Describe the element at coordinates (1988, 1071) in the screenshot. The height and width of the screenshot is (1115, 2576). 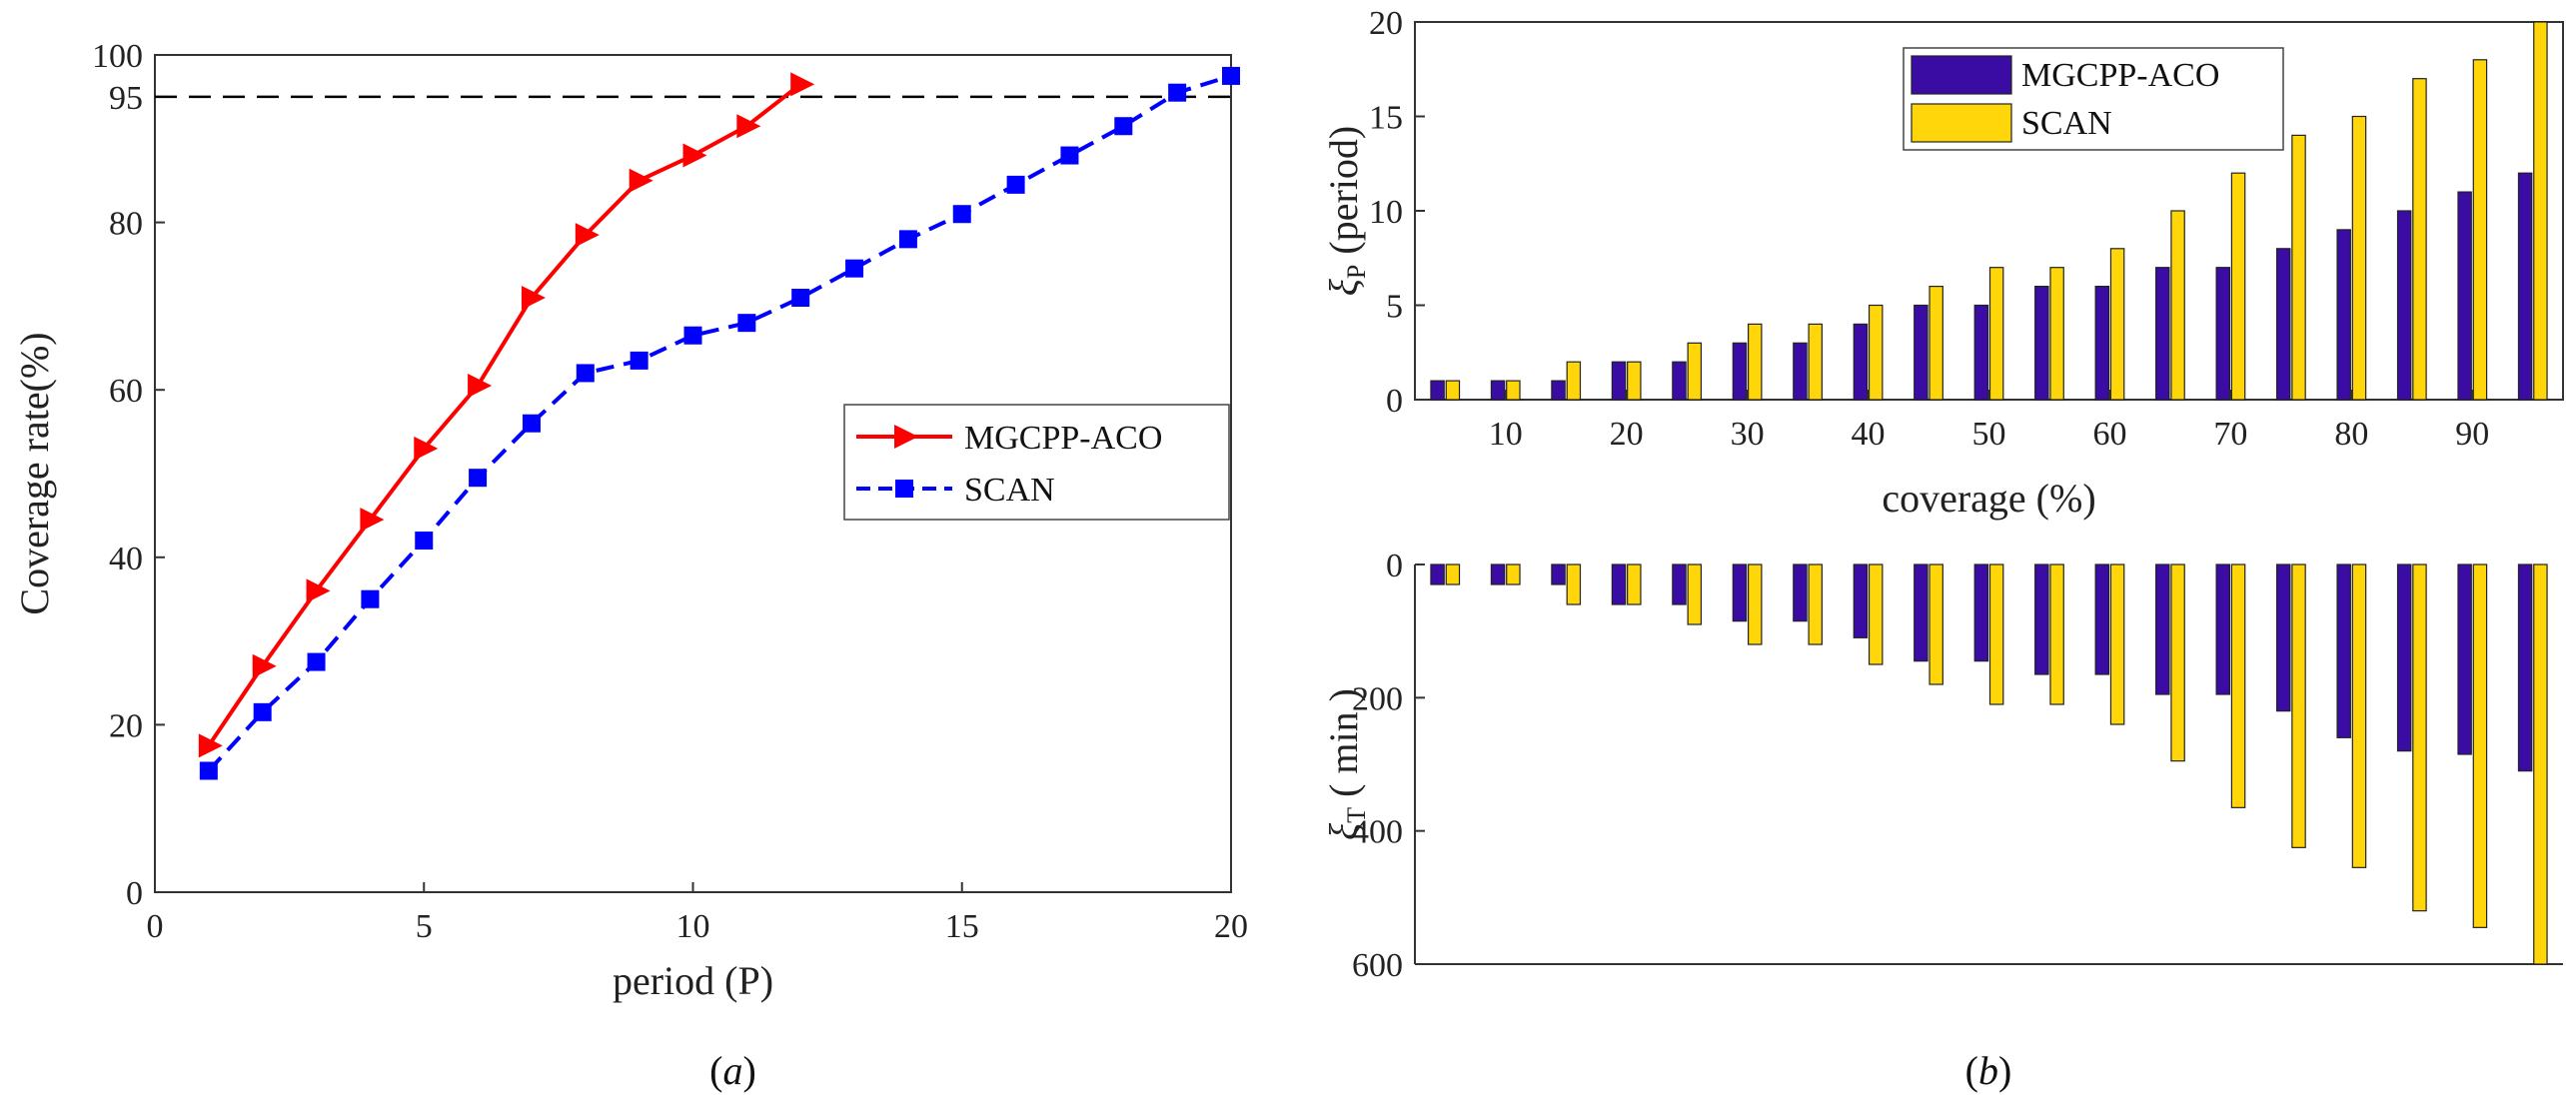
I see `panel-caption-b: (b)` at that location.